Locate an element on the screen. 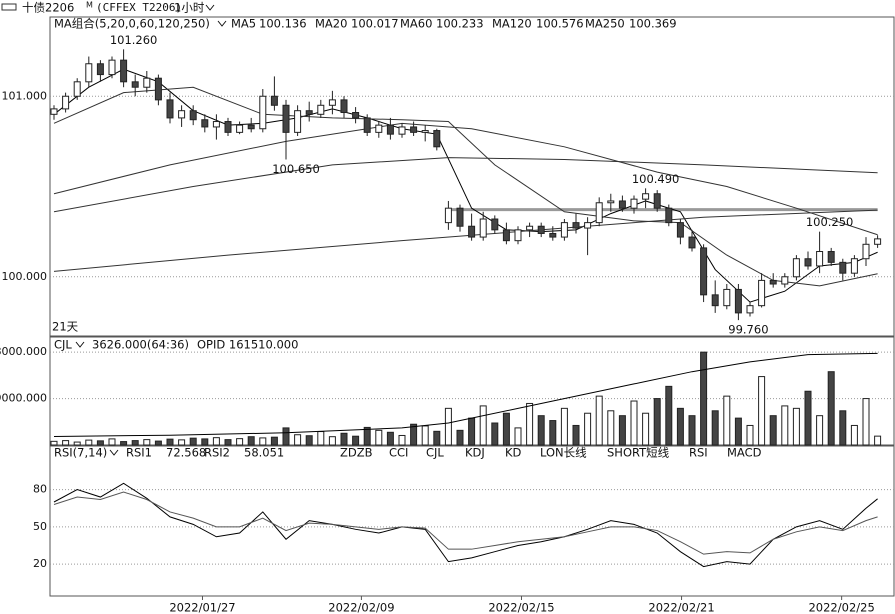 The image size is (895, 614). toolbar-title: 十债2206 is located at coordinates (48, 8).